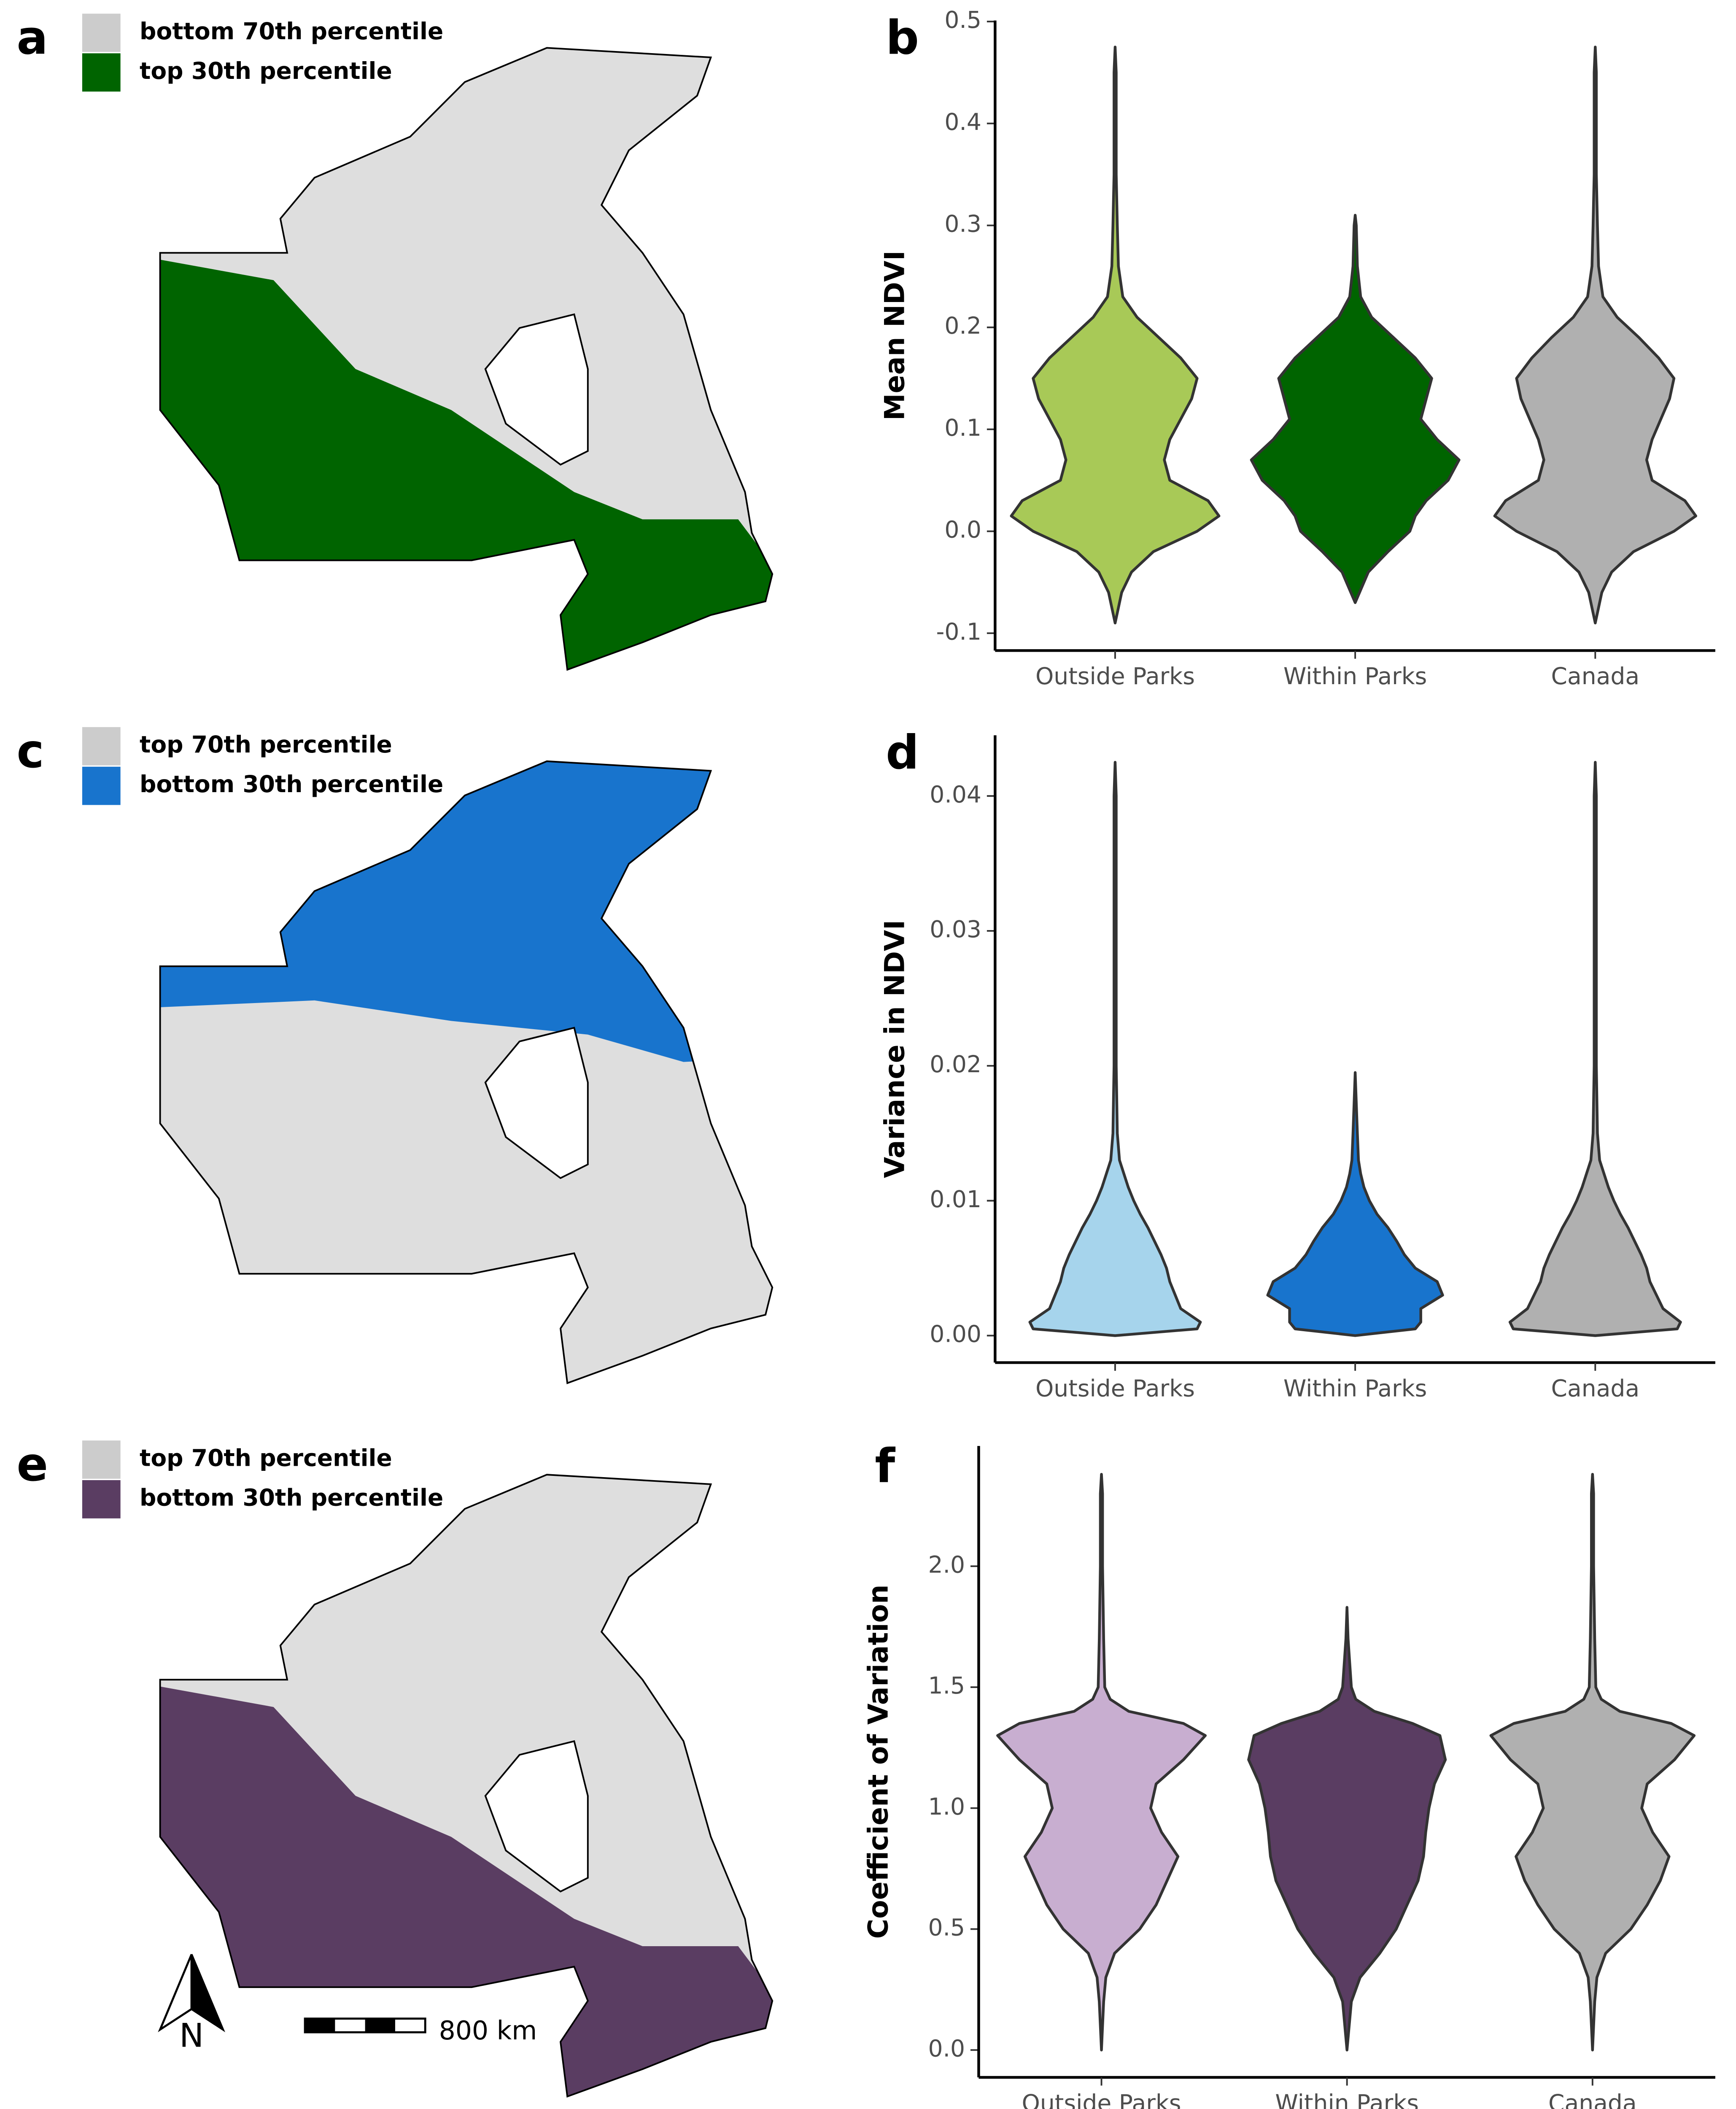 This screenshot has height=2109, width=1736. I want to click on panel-label: e, so click(32, 1464).